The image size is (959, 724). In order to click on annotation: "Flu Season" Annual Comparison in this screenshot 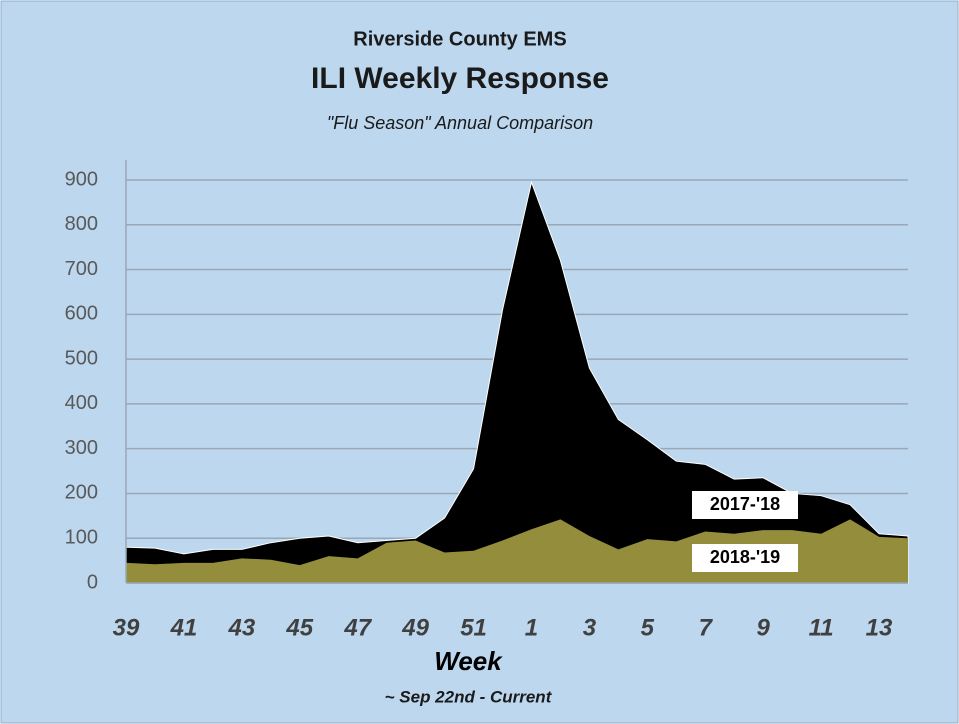, I will do `click(460, 123)`.